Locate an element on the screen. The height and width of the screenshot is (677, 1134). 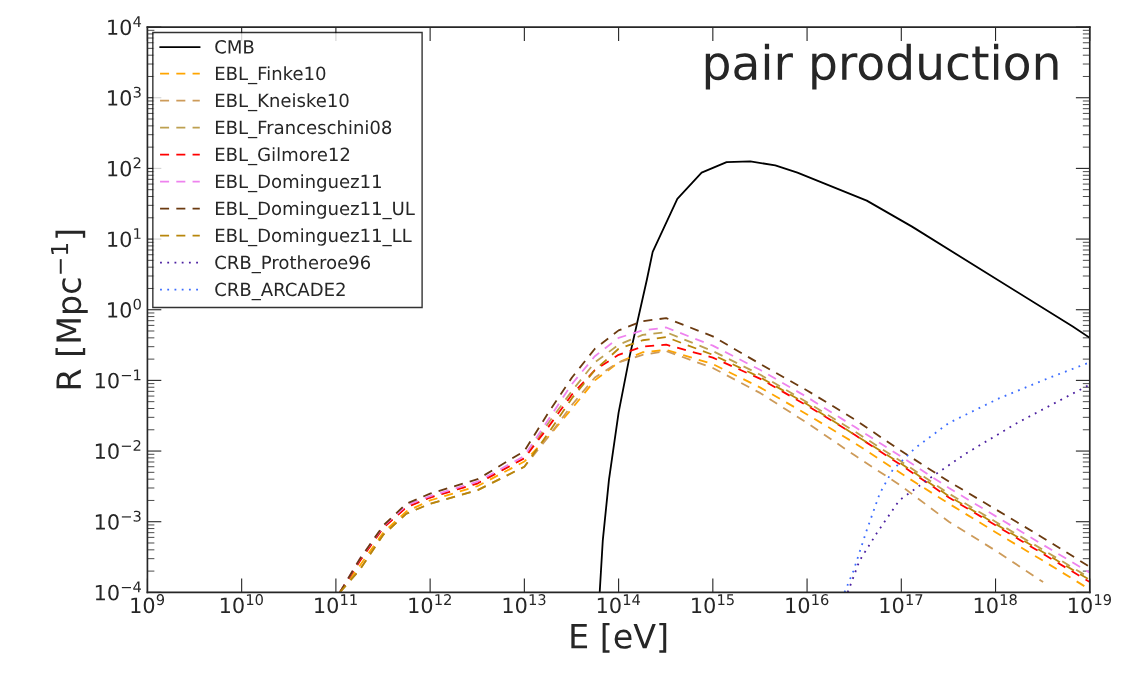
legend-label: EBL_Finke10 is located at coordinates (271, 75).